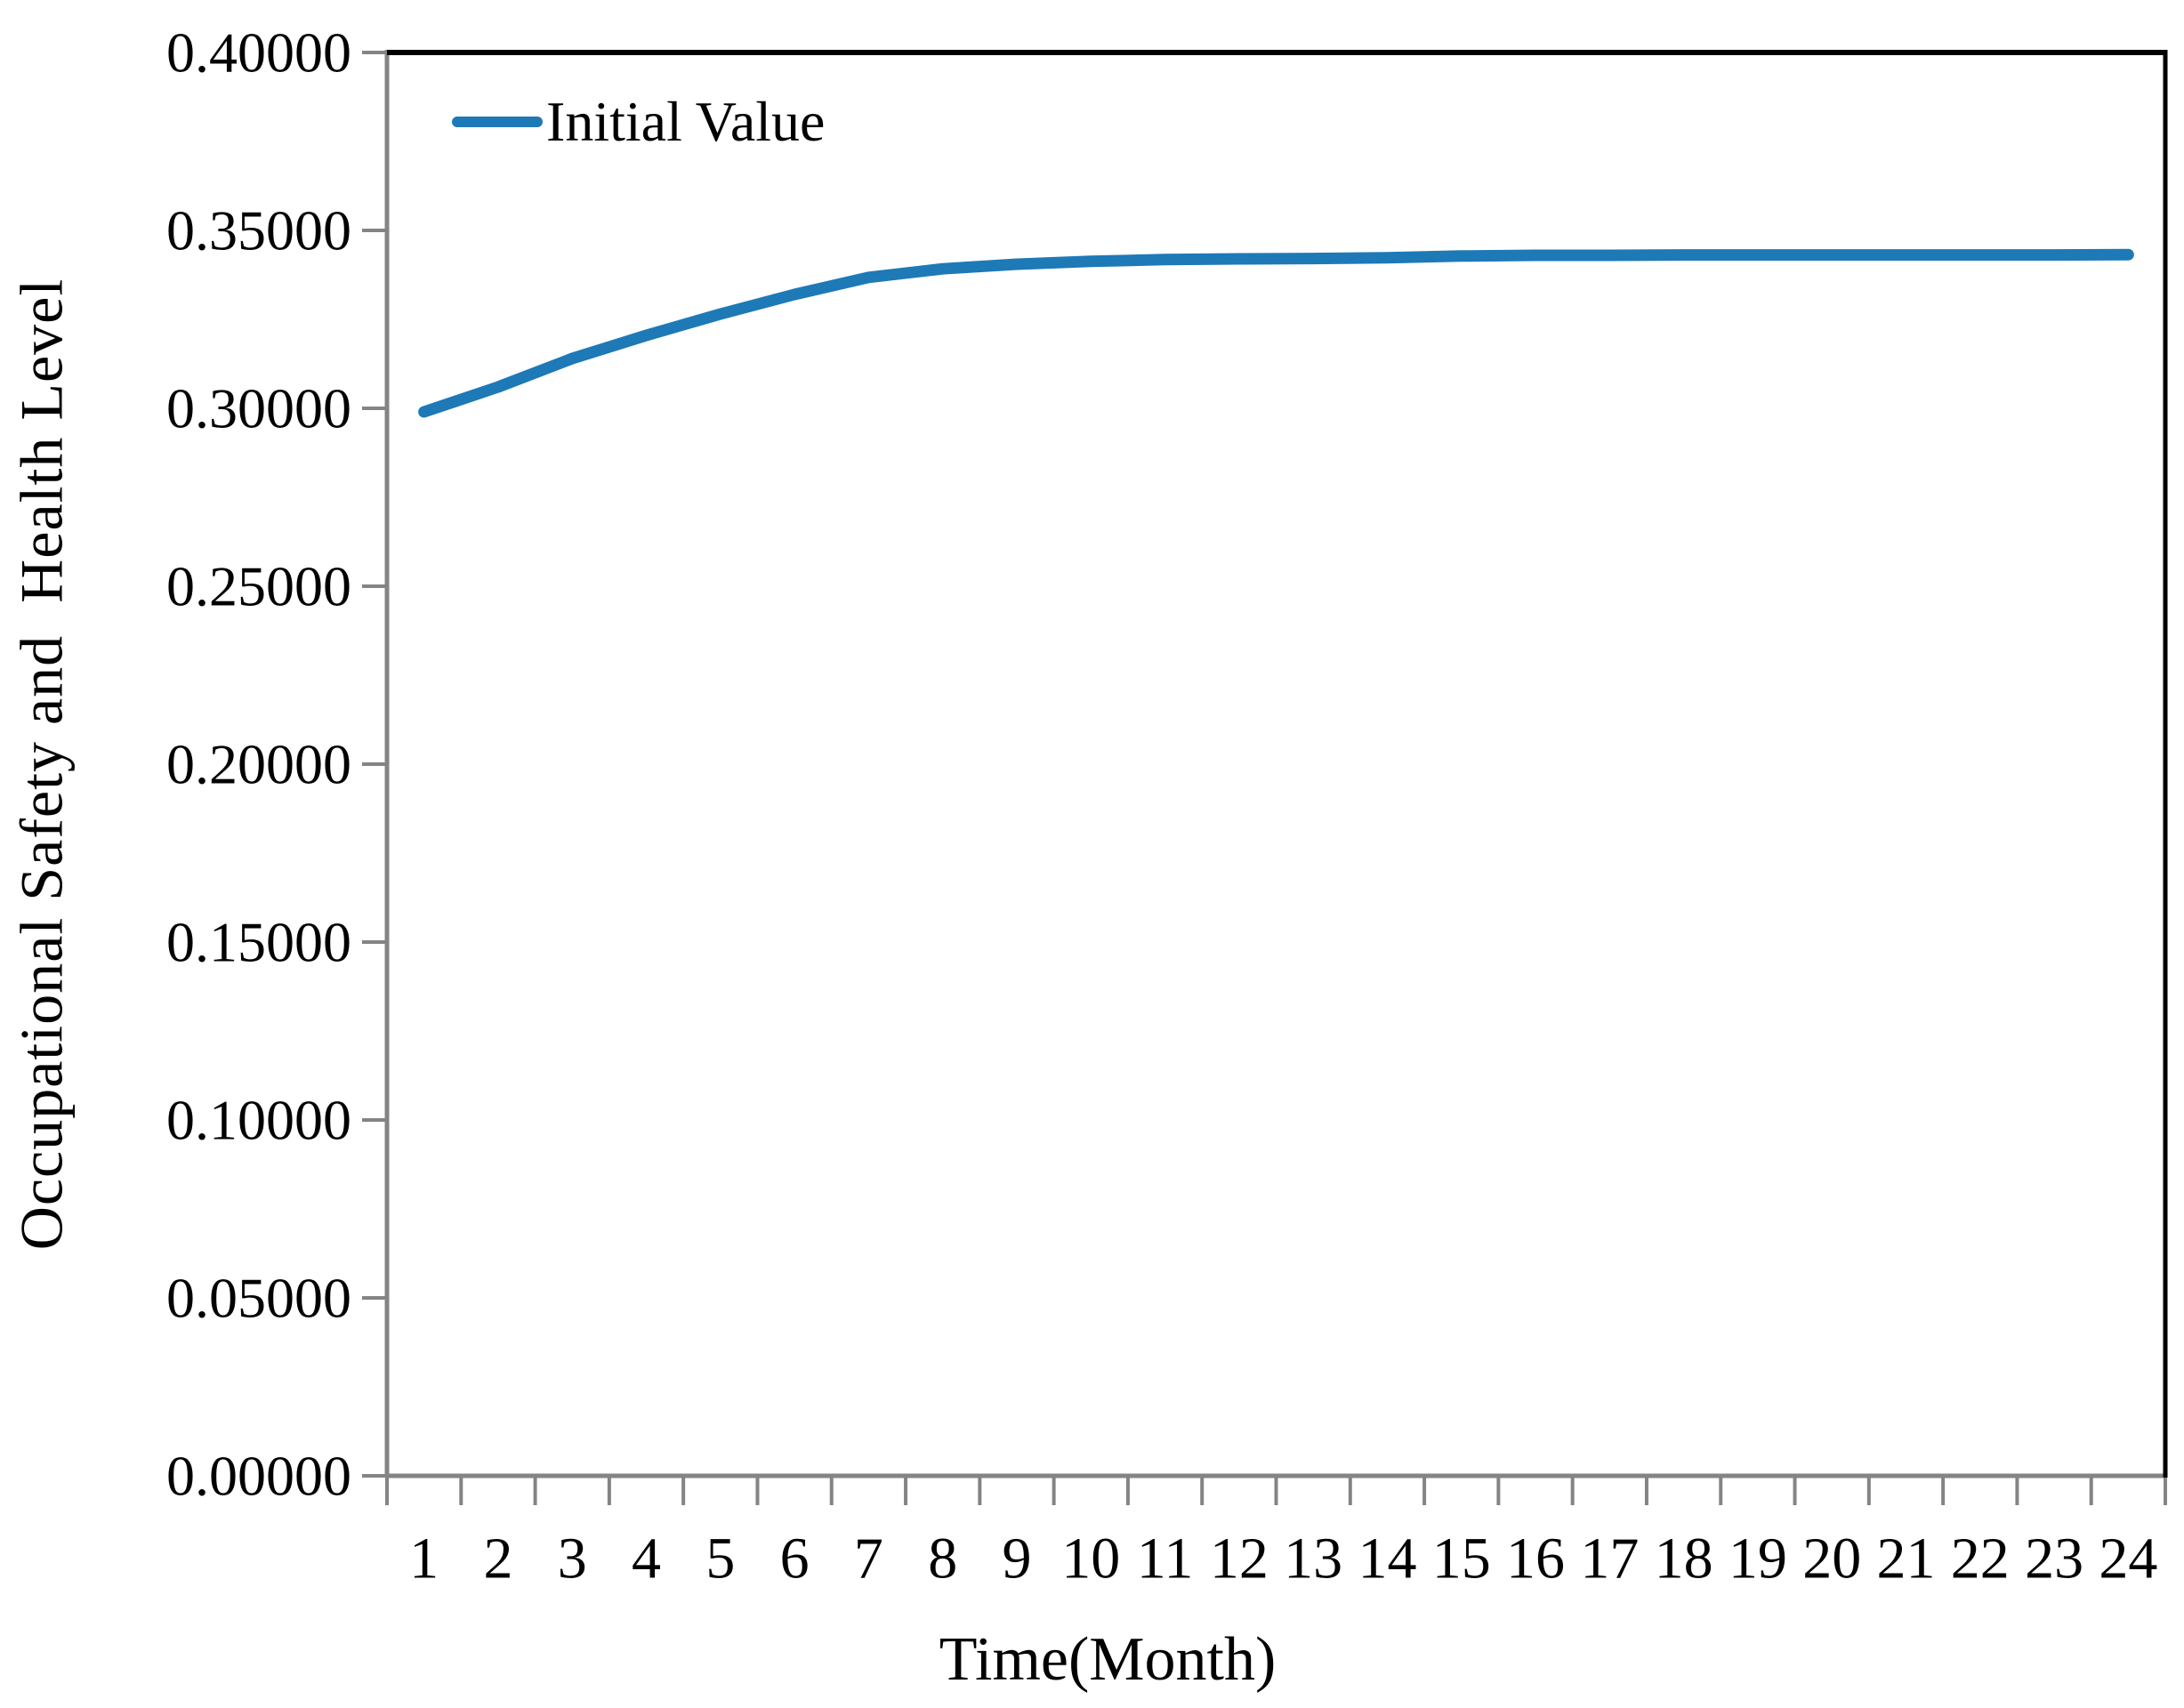  What do you see at coordinates (258, 764) in the screenshot?
I see `y-tick-label: 0.20000` at bounding box center [258, 764].